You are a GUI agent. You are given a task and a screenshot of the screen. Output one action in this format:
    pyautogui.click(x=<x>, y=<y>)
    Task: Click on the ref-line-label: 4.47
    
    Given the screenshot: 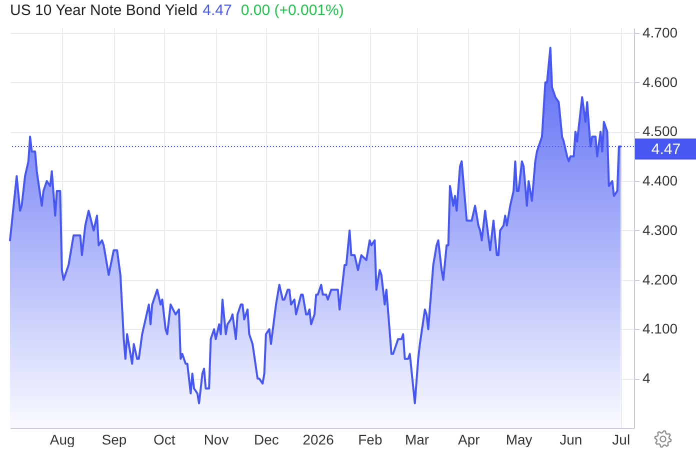 What is the action you would take?
    pyautogui.click(x=666, y=149)
    